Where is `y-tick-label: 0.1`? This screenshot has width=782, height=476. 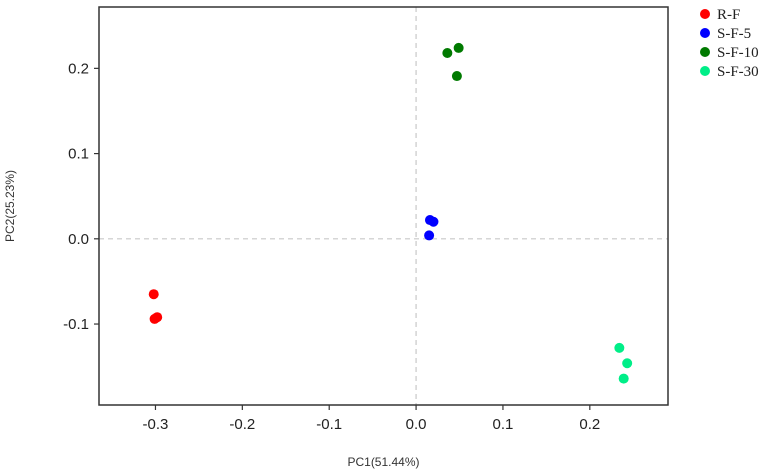 y-tick-label: 0.1 is located at coordinates (78, 154).